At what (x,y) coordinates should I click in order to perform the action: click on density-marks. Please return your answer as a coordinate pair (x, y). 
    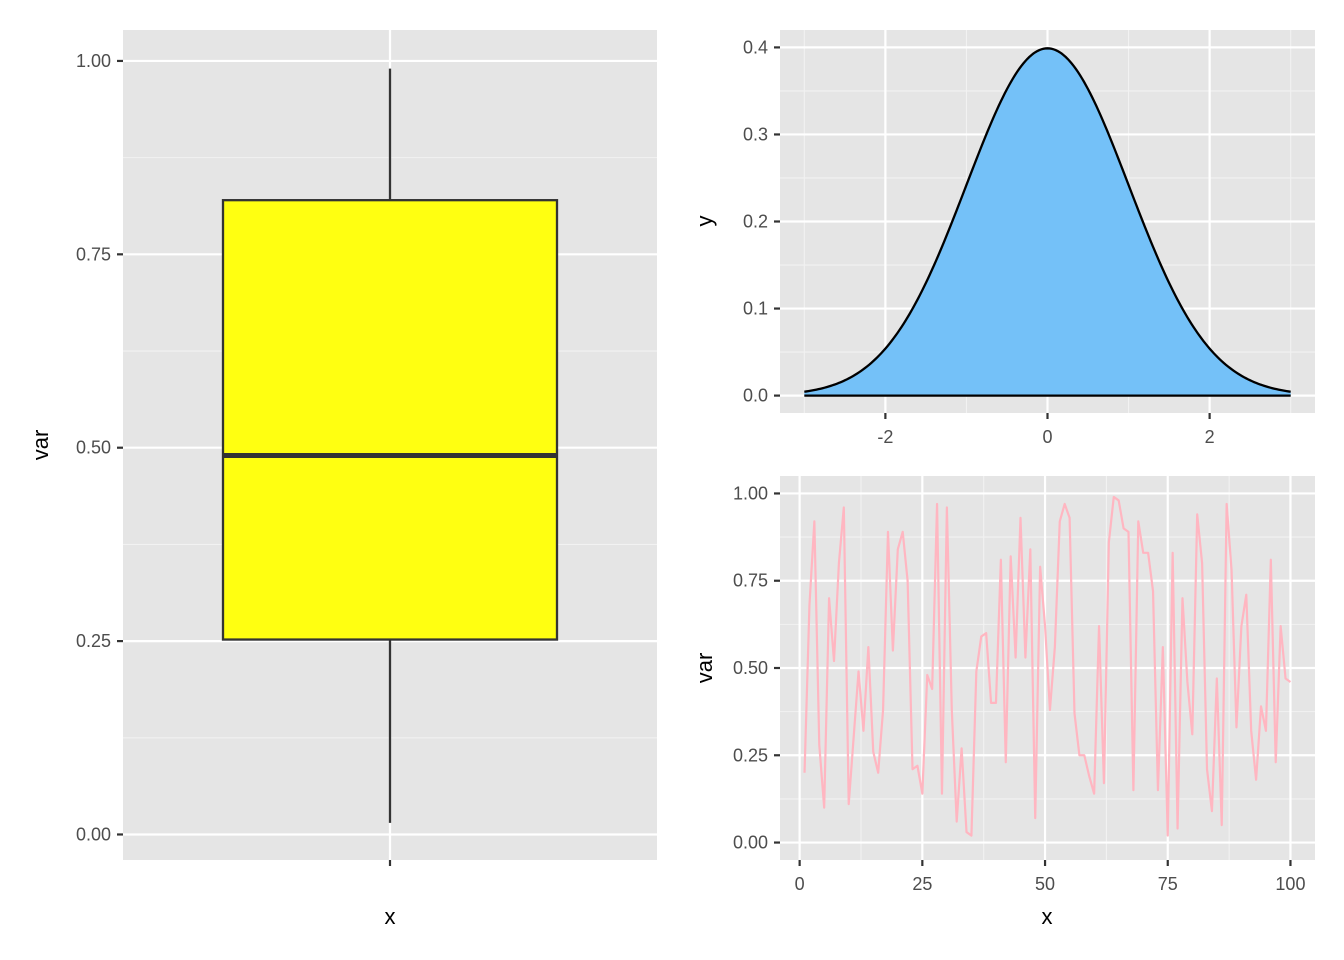
    Looking at the image, I should click on (1047, 222).